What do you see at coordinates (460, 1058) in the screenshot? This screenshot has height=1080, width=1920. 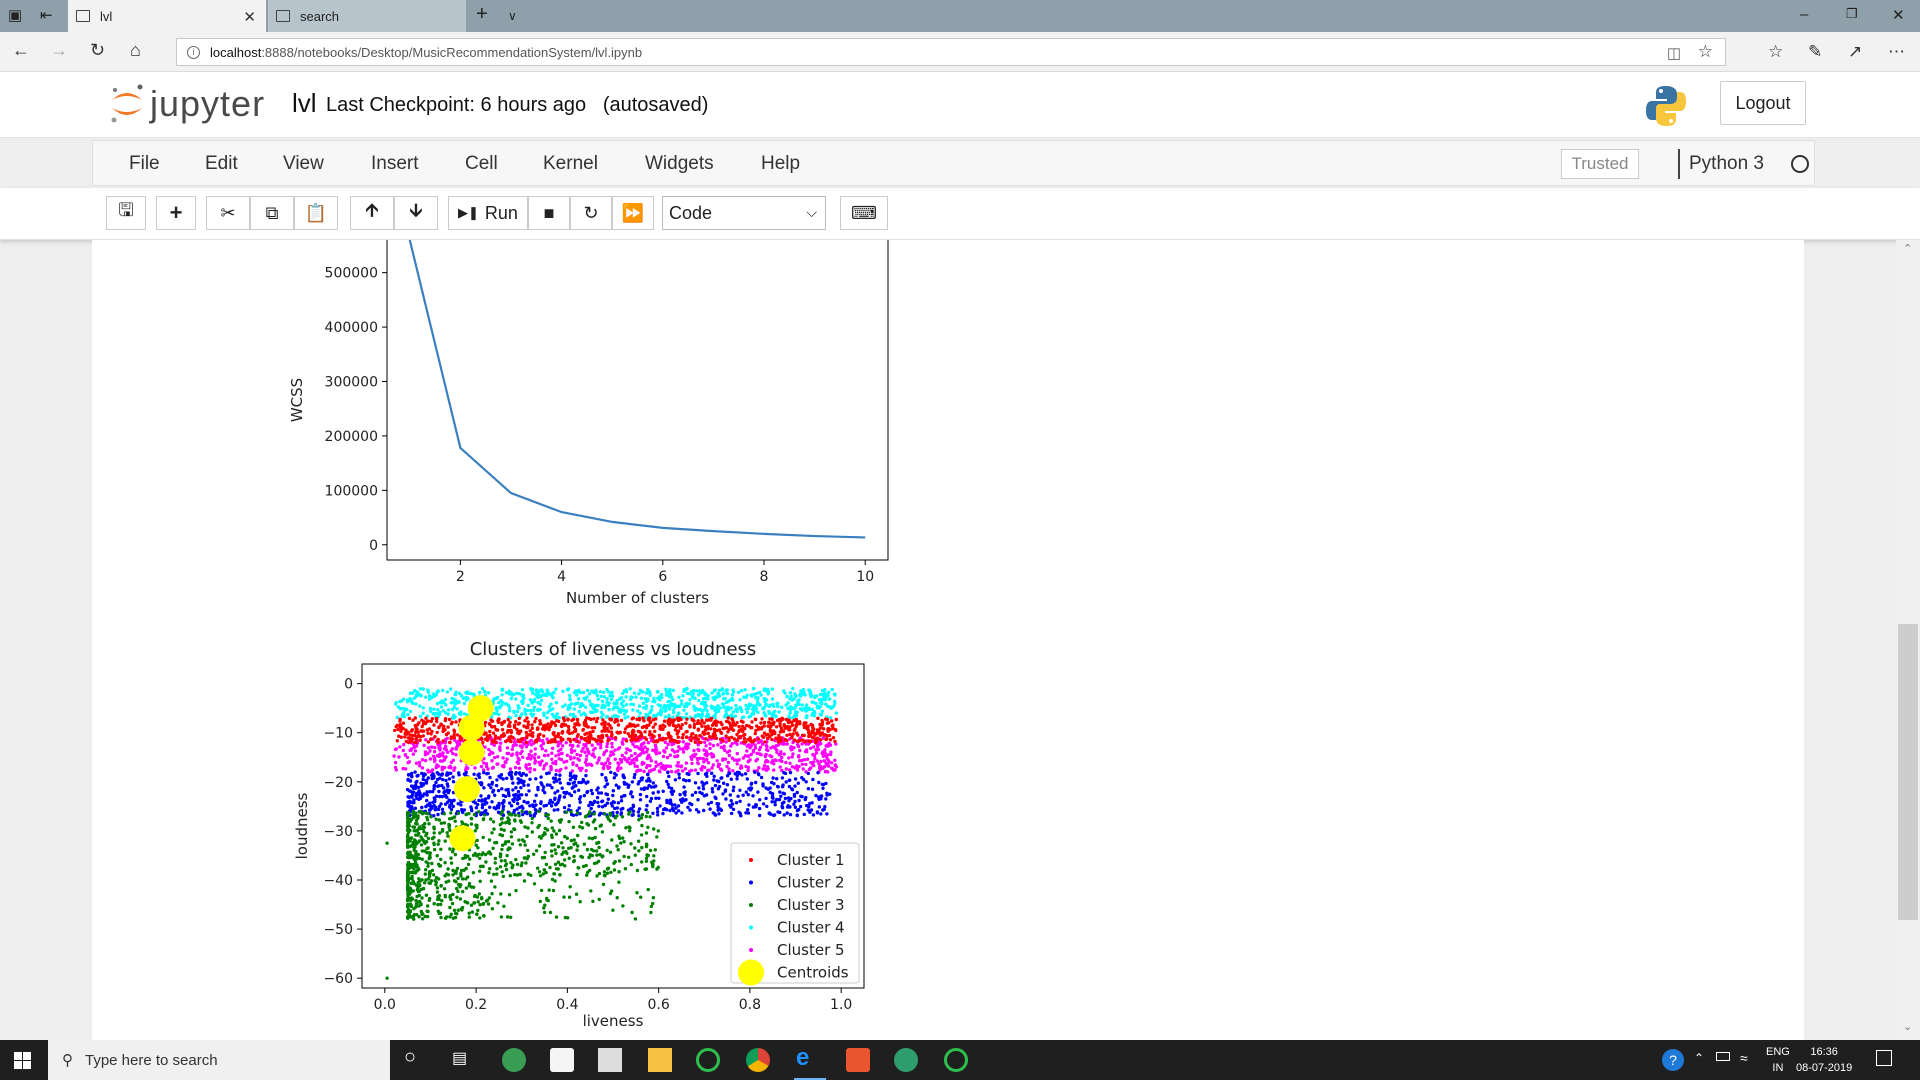 I see `task-view-icon: ▤` at bounding box center [460, 1058].